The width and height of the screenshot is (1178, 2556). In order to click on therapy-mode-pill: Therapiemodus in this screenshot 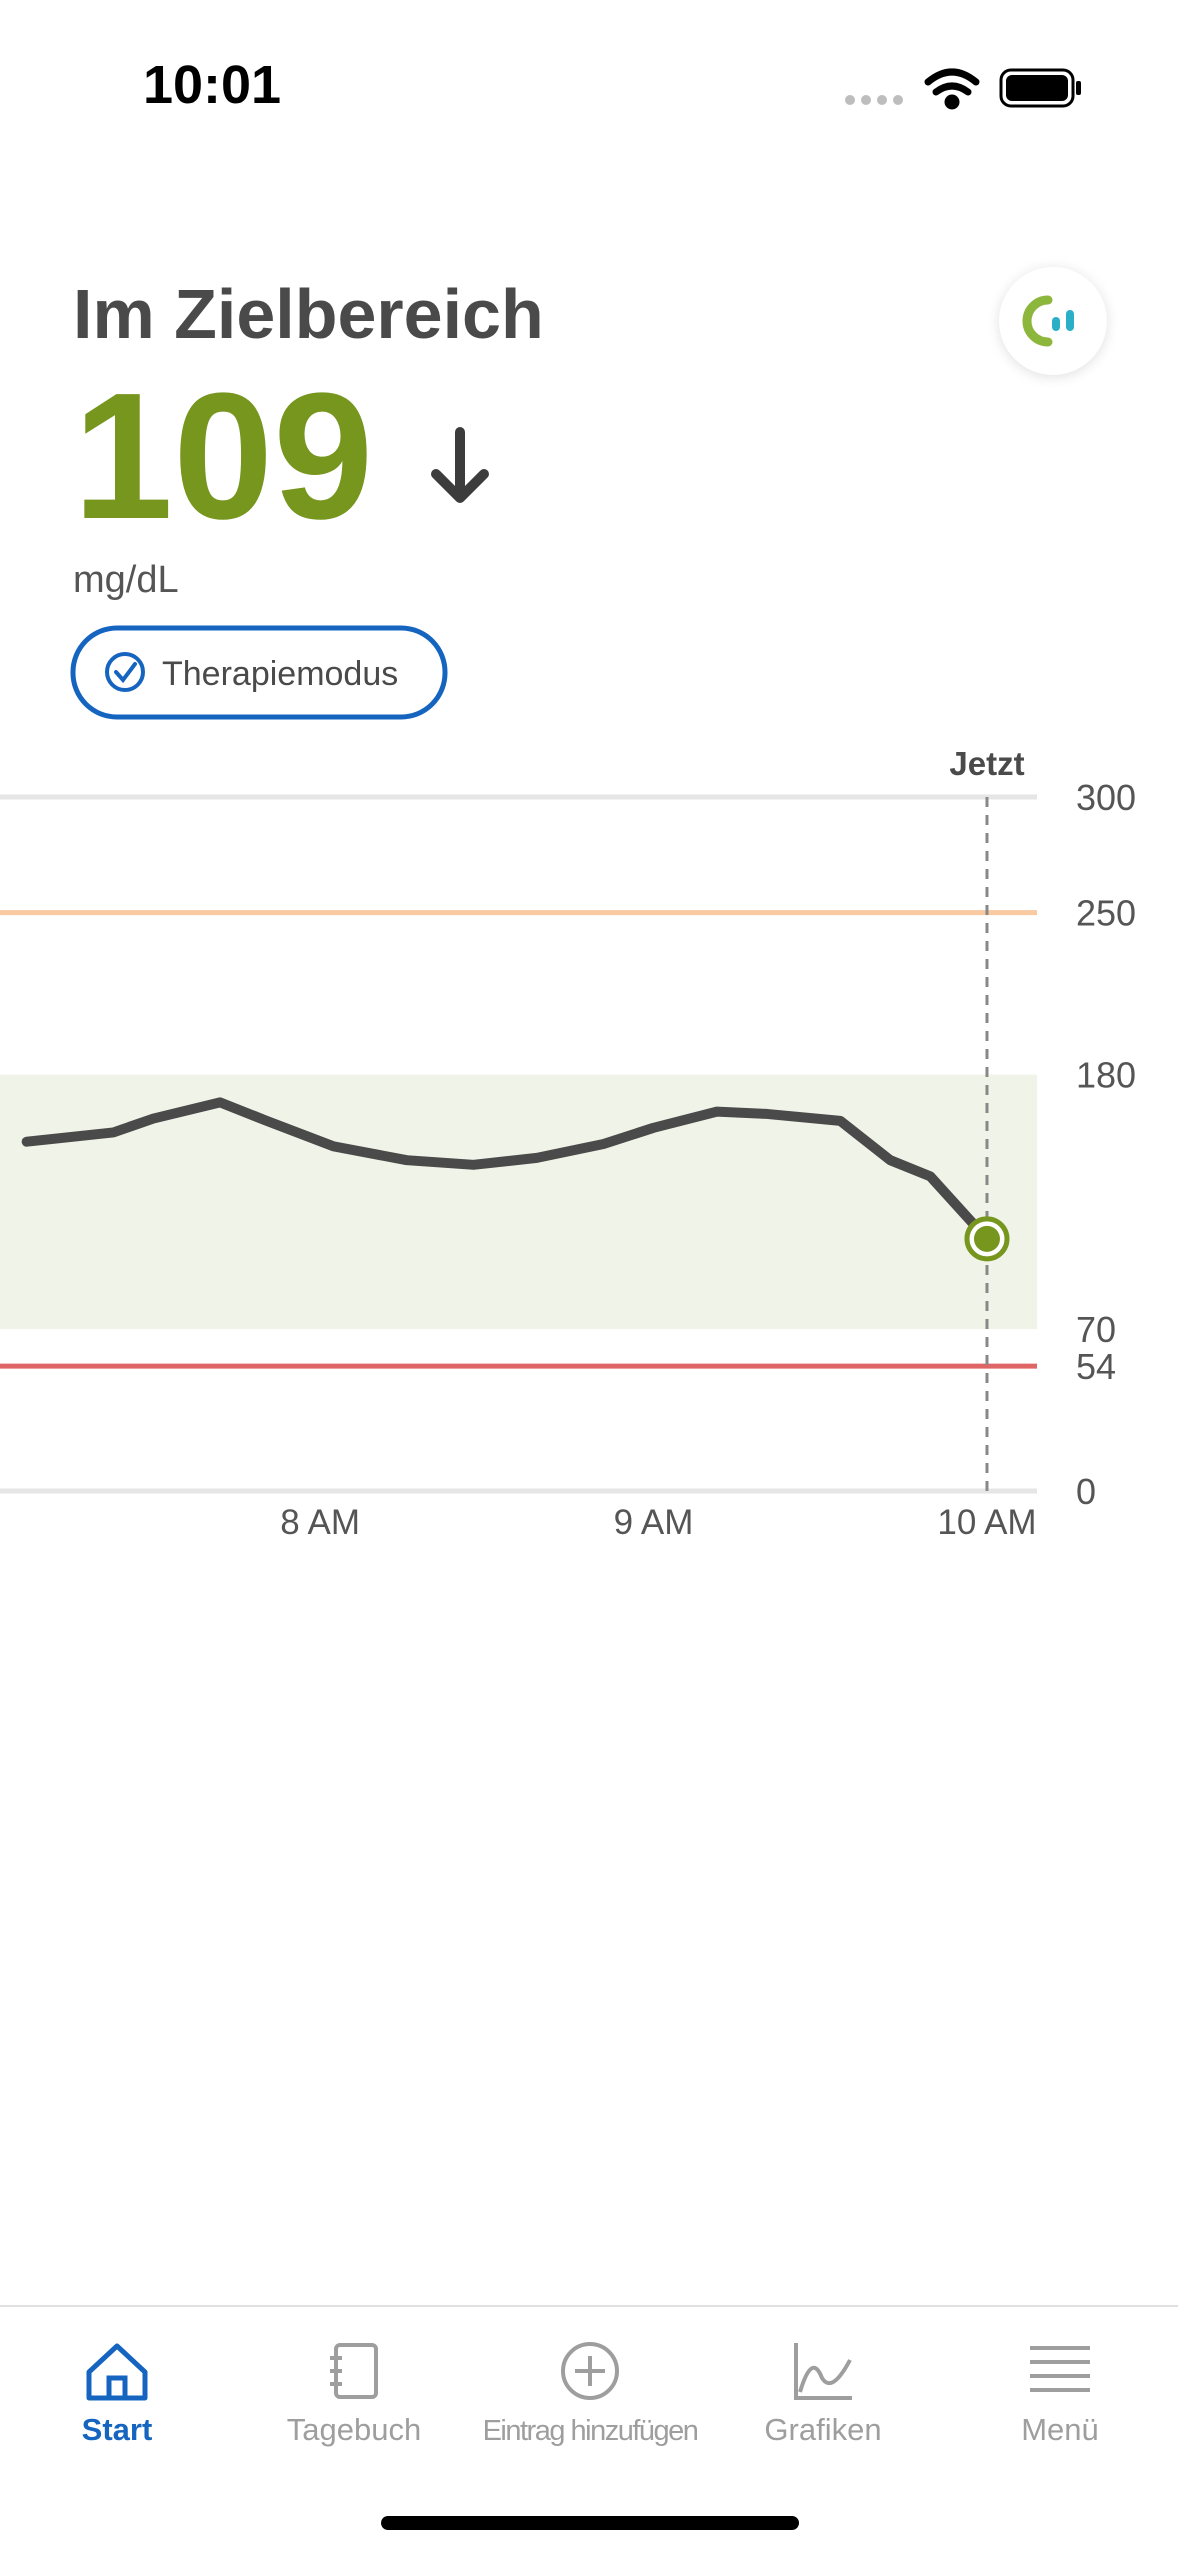, I will do `click(259, 672)`.